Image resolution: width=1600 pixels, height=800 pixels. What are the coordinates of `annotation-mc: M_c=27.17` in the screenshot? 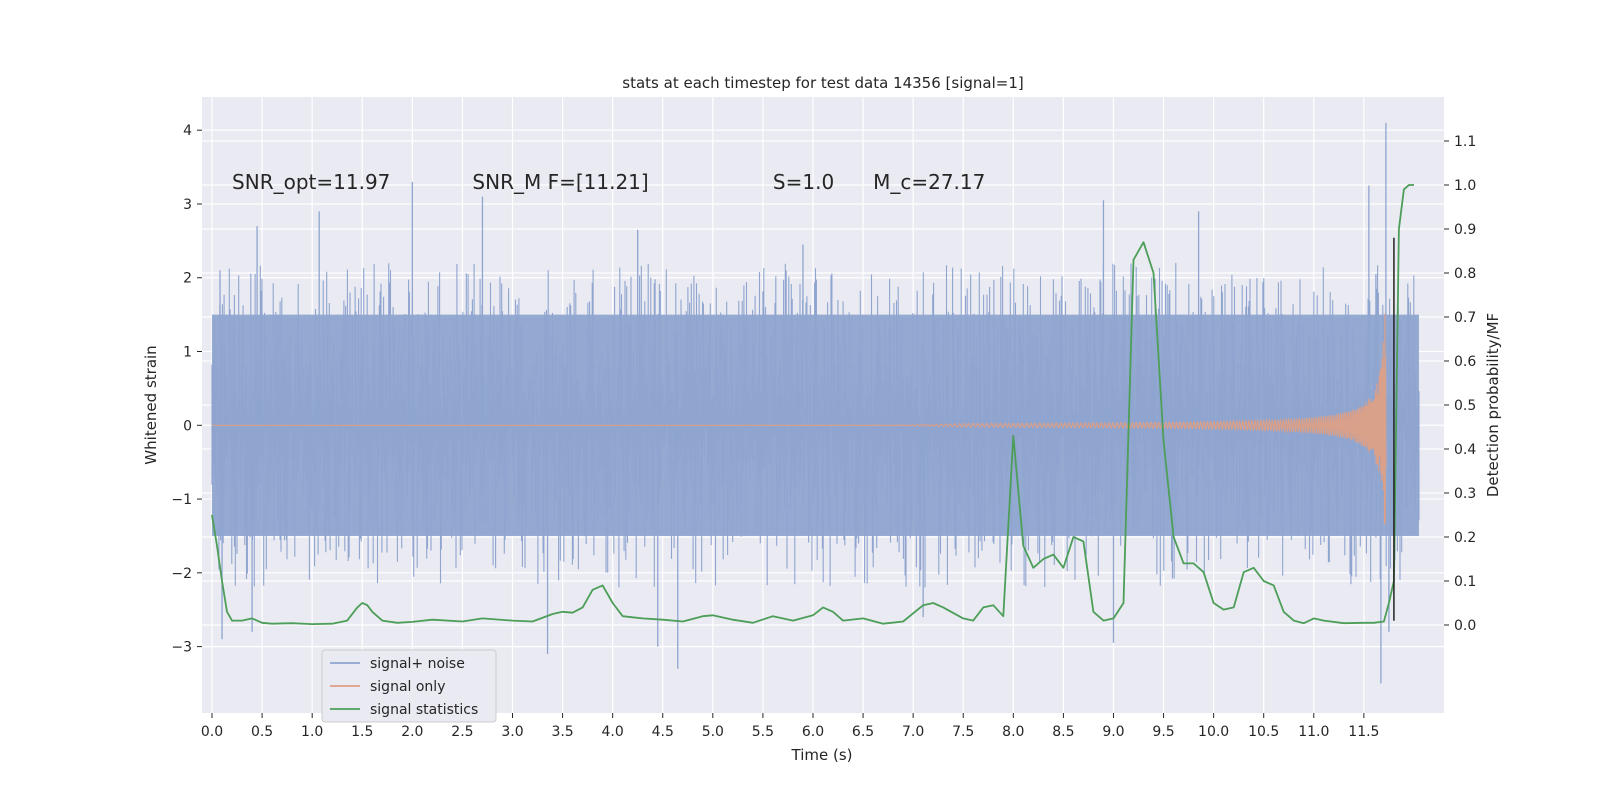 It's located at (929, 182).